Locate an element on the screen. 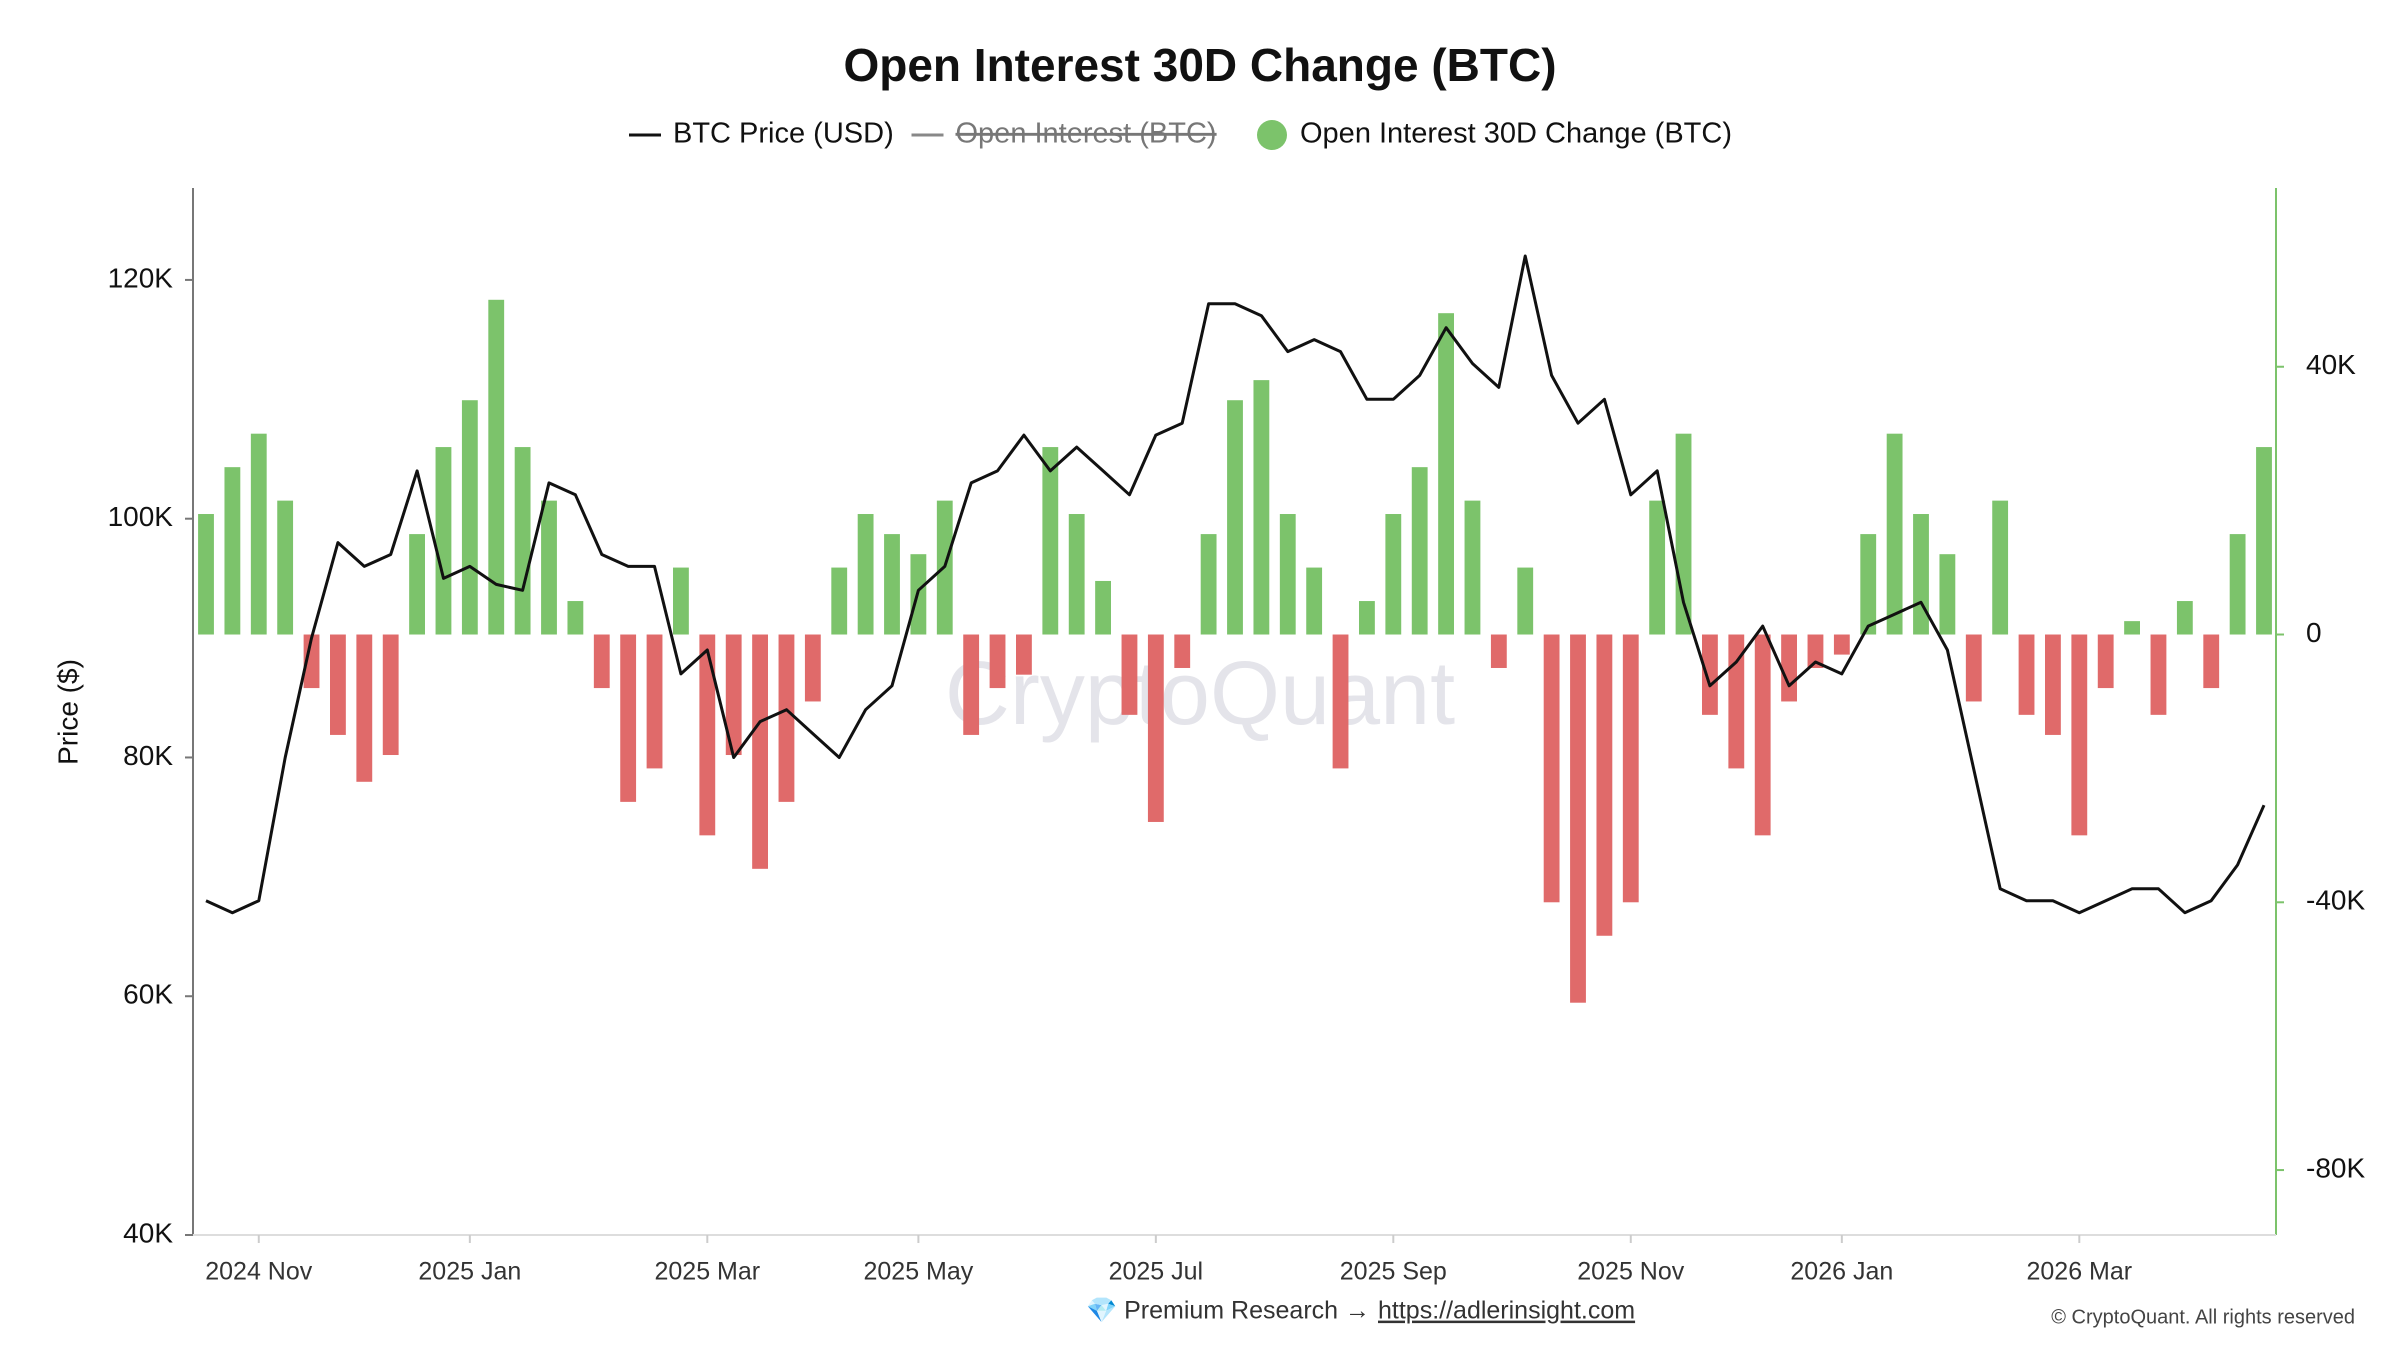  x-tick-label: 2025 Sep is located at coordinates (1393, 1272).